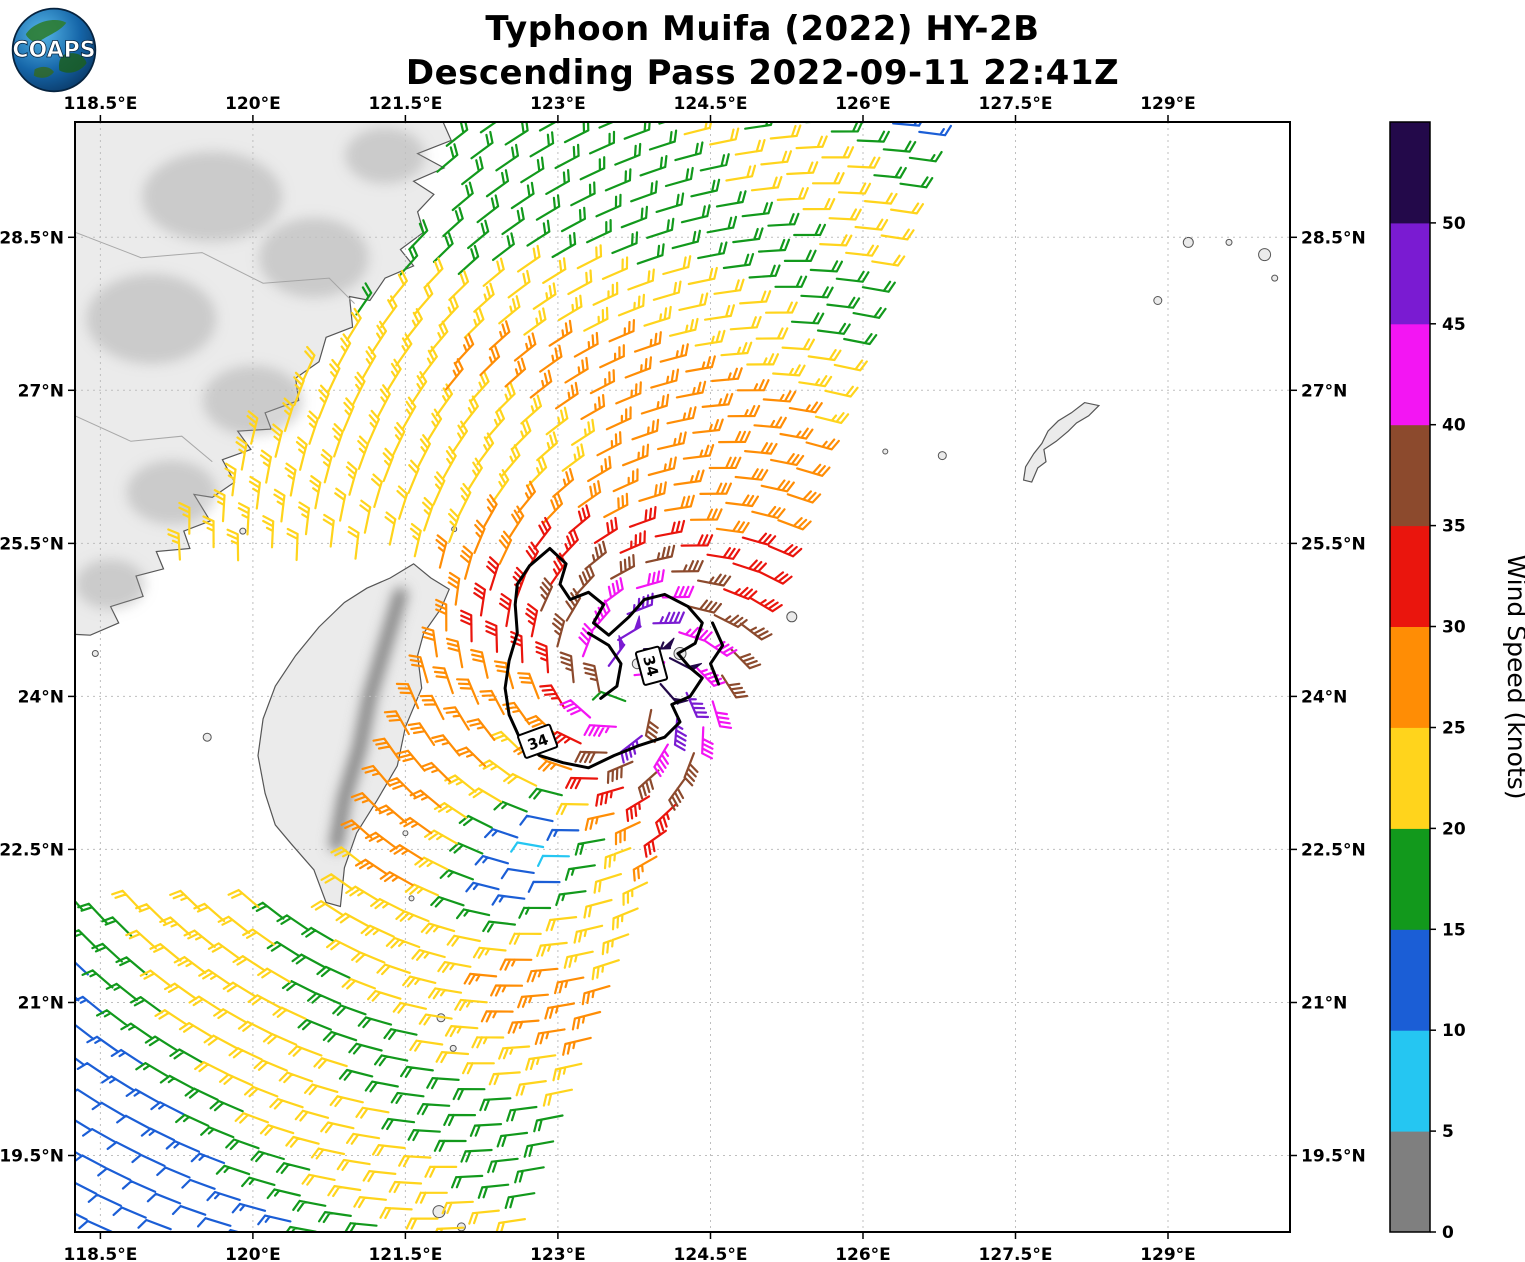  Describe the element at coordinates (1454, 930) in the screenshot. I see `colorbar-tick-label: 15` at that location.